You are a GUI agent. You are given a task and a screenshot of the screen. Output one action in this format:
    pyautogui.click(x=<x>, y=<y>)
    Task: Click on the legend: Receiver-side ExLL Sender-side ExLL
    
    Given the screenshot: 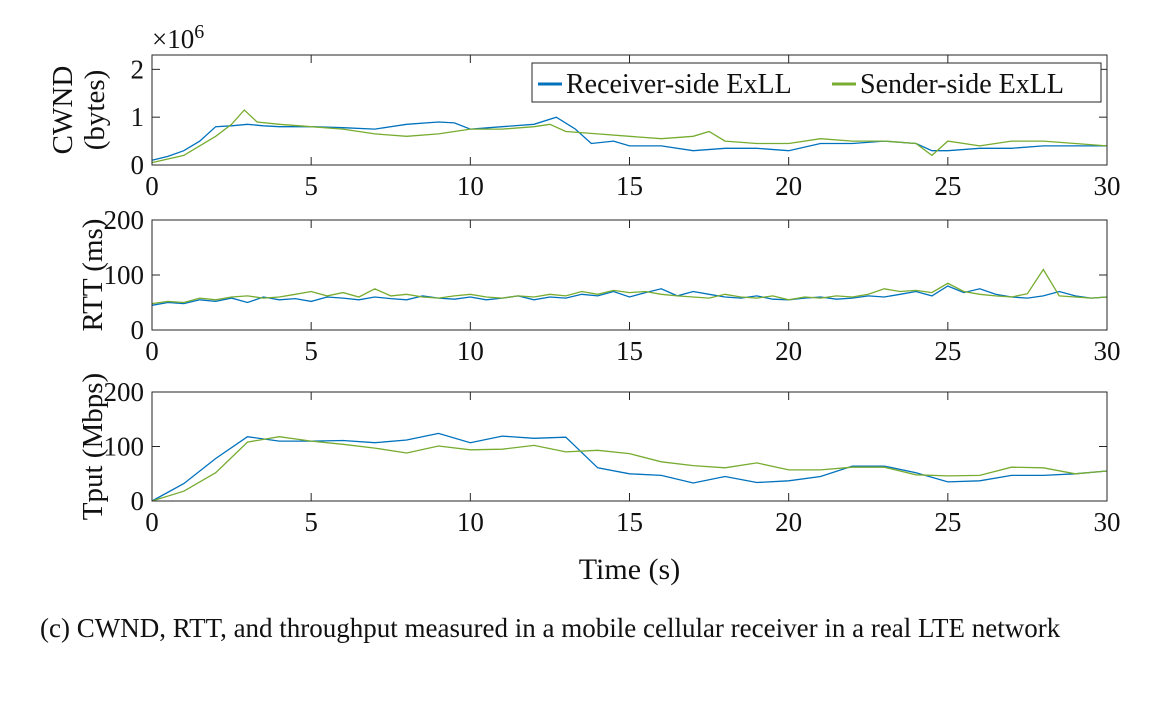 What is the action you would take?
    pyautogui.click(x=816, y=82)
    